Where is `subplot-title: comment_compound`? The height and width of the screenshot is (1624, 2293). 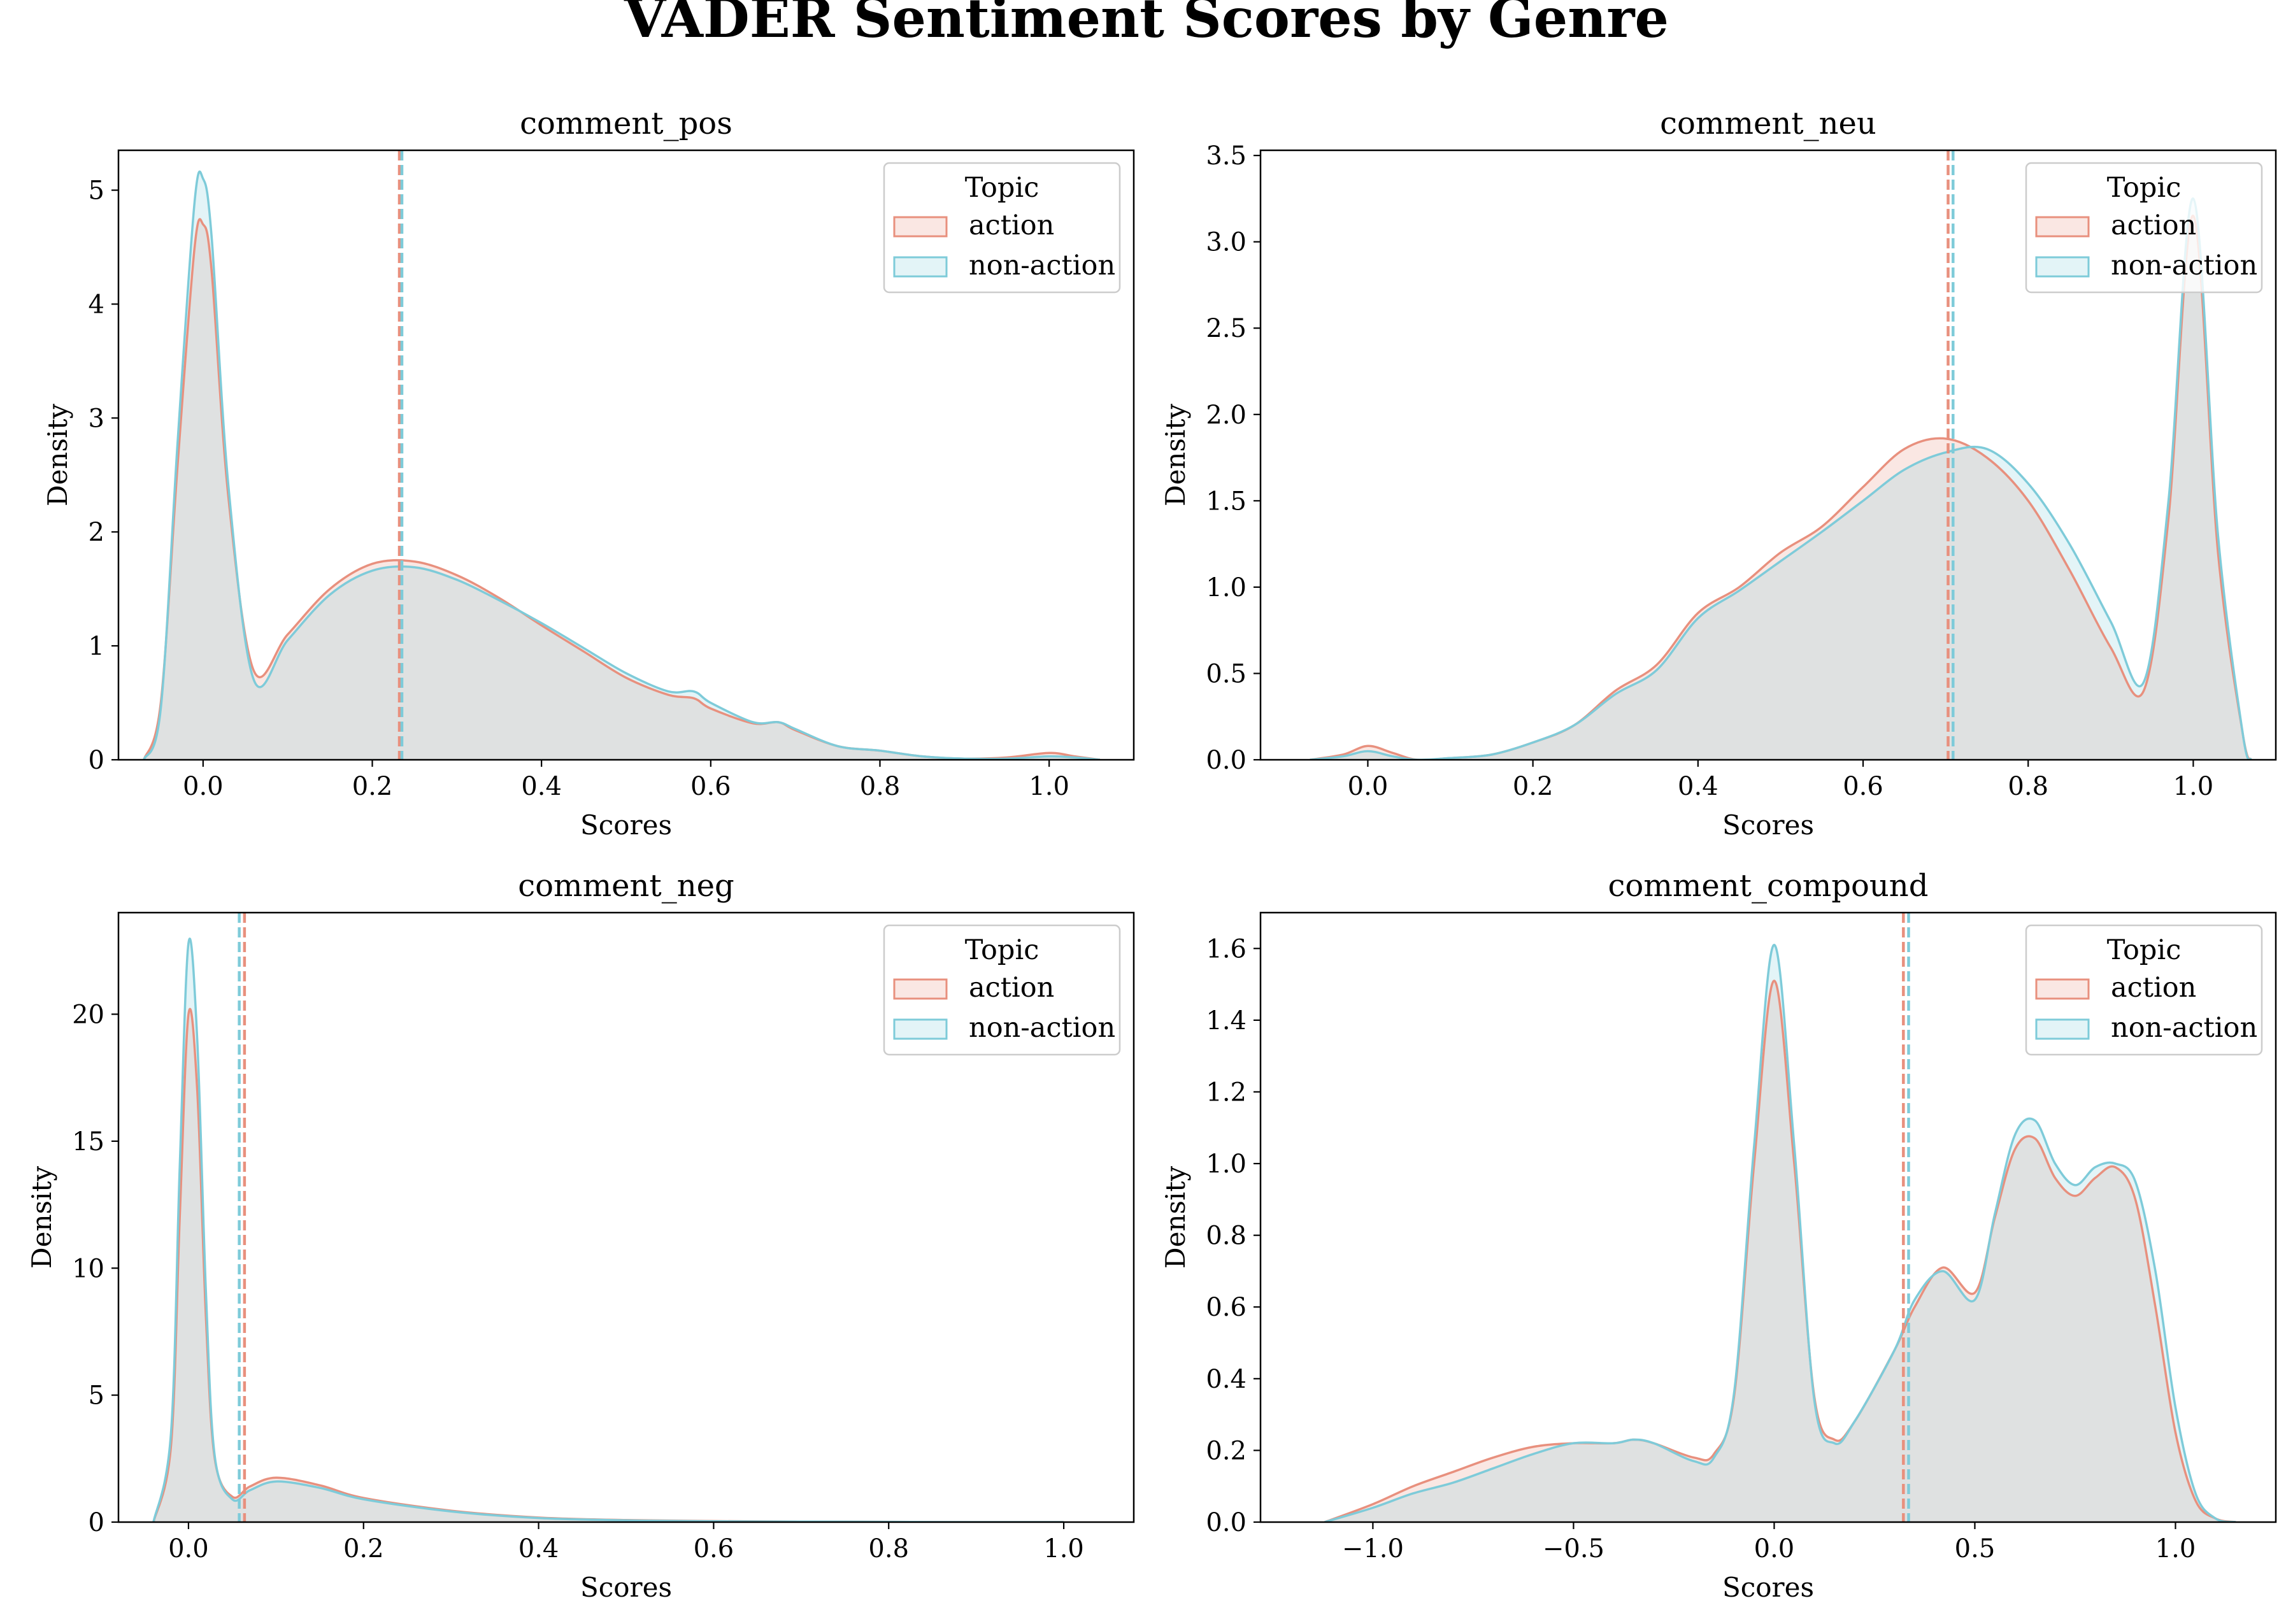 subplot-title: comment_compound is located at coordinates (1768, 886).